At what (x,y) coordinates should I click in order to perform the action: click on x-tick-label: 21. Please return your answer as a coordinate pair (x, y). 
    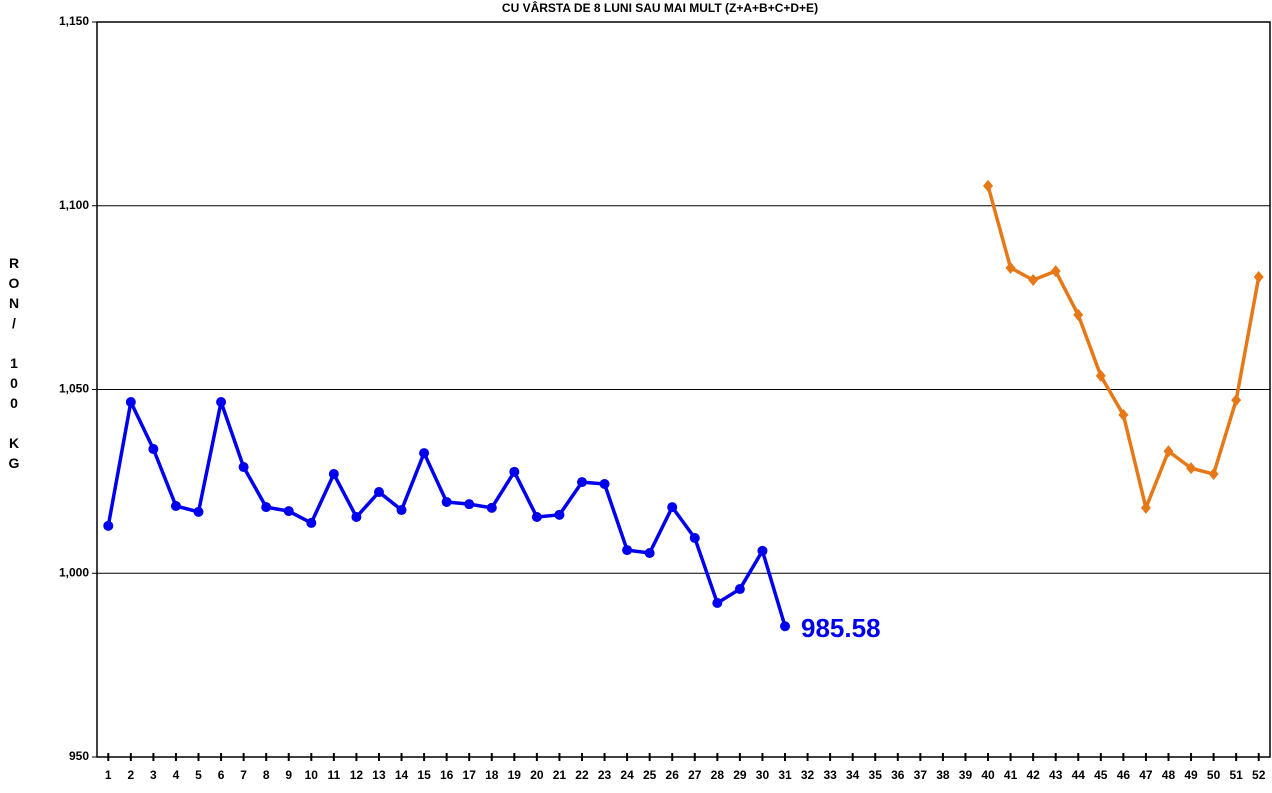
    Looking at the image, I should click on (560, 775).